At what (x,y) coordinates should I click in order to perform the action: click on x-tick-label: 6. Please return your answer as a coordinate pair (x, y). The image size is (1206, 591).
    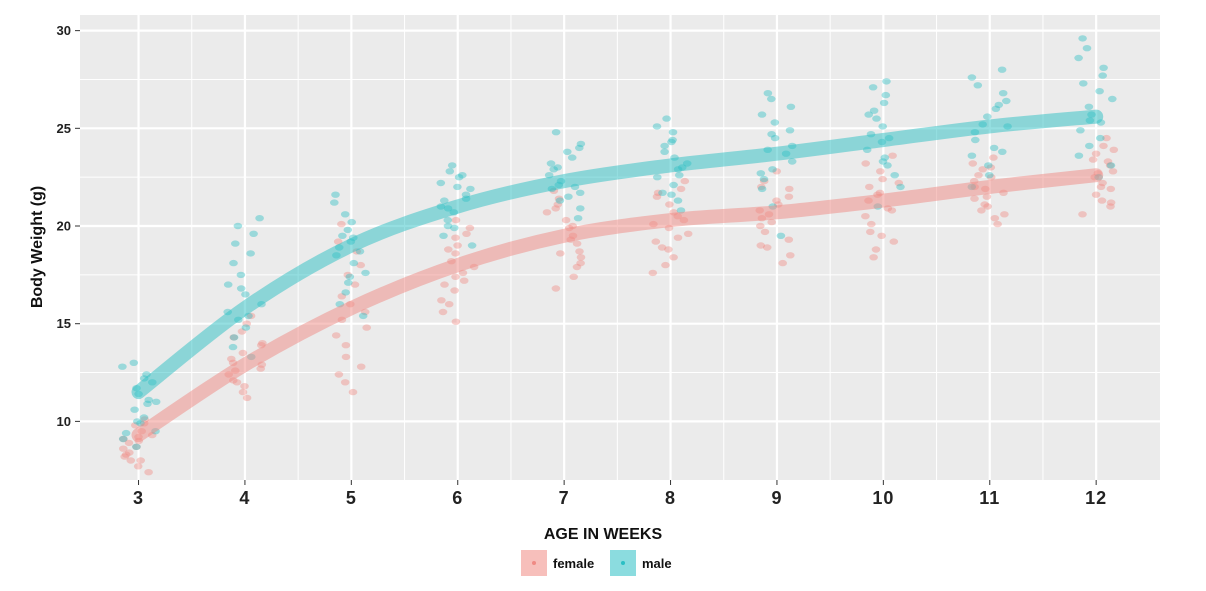
    Looking at the image, I should click on (457, 498).